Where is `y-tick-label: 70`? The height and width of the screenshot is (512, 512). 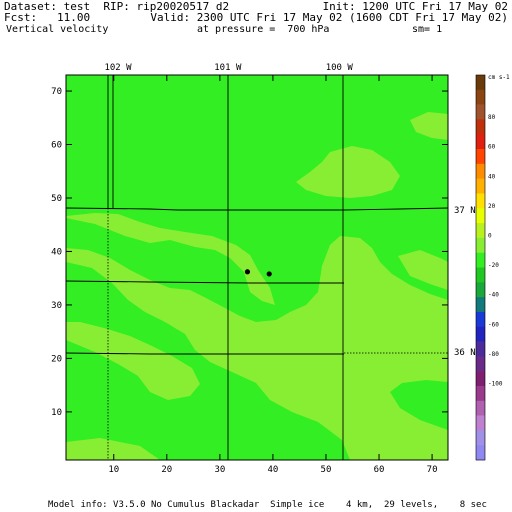 y-tick-label: 70 is located at coordinates (56, 92).